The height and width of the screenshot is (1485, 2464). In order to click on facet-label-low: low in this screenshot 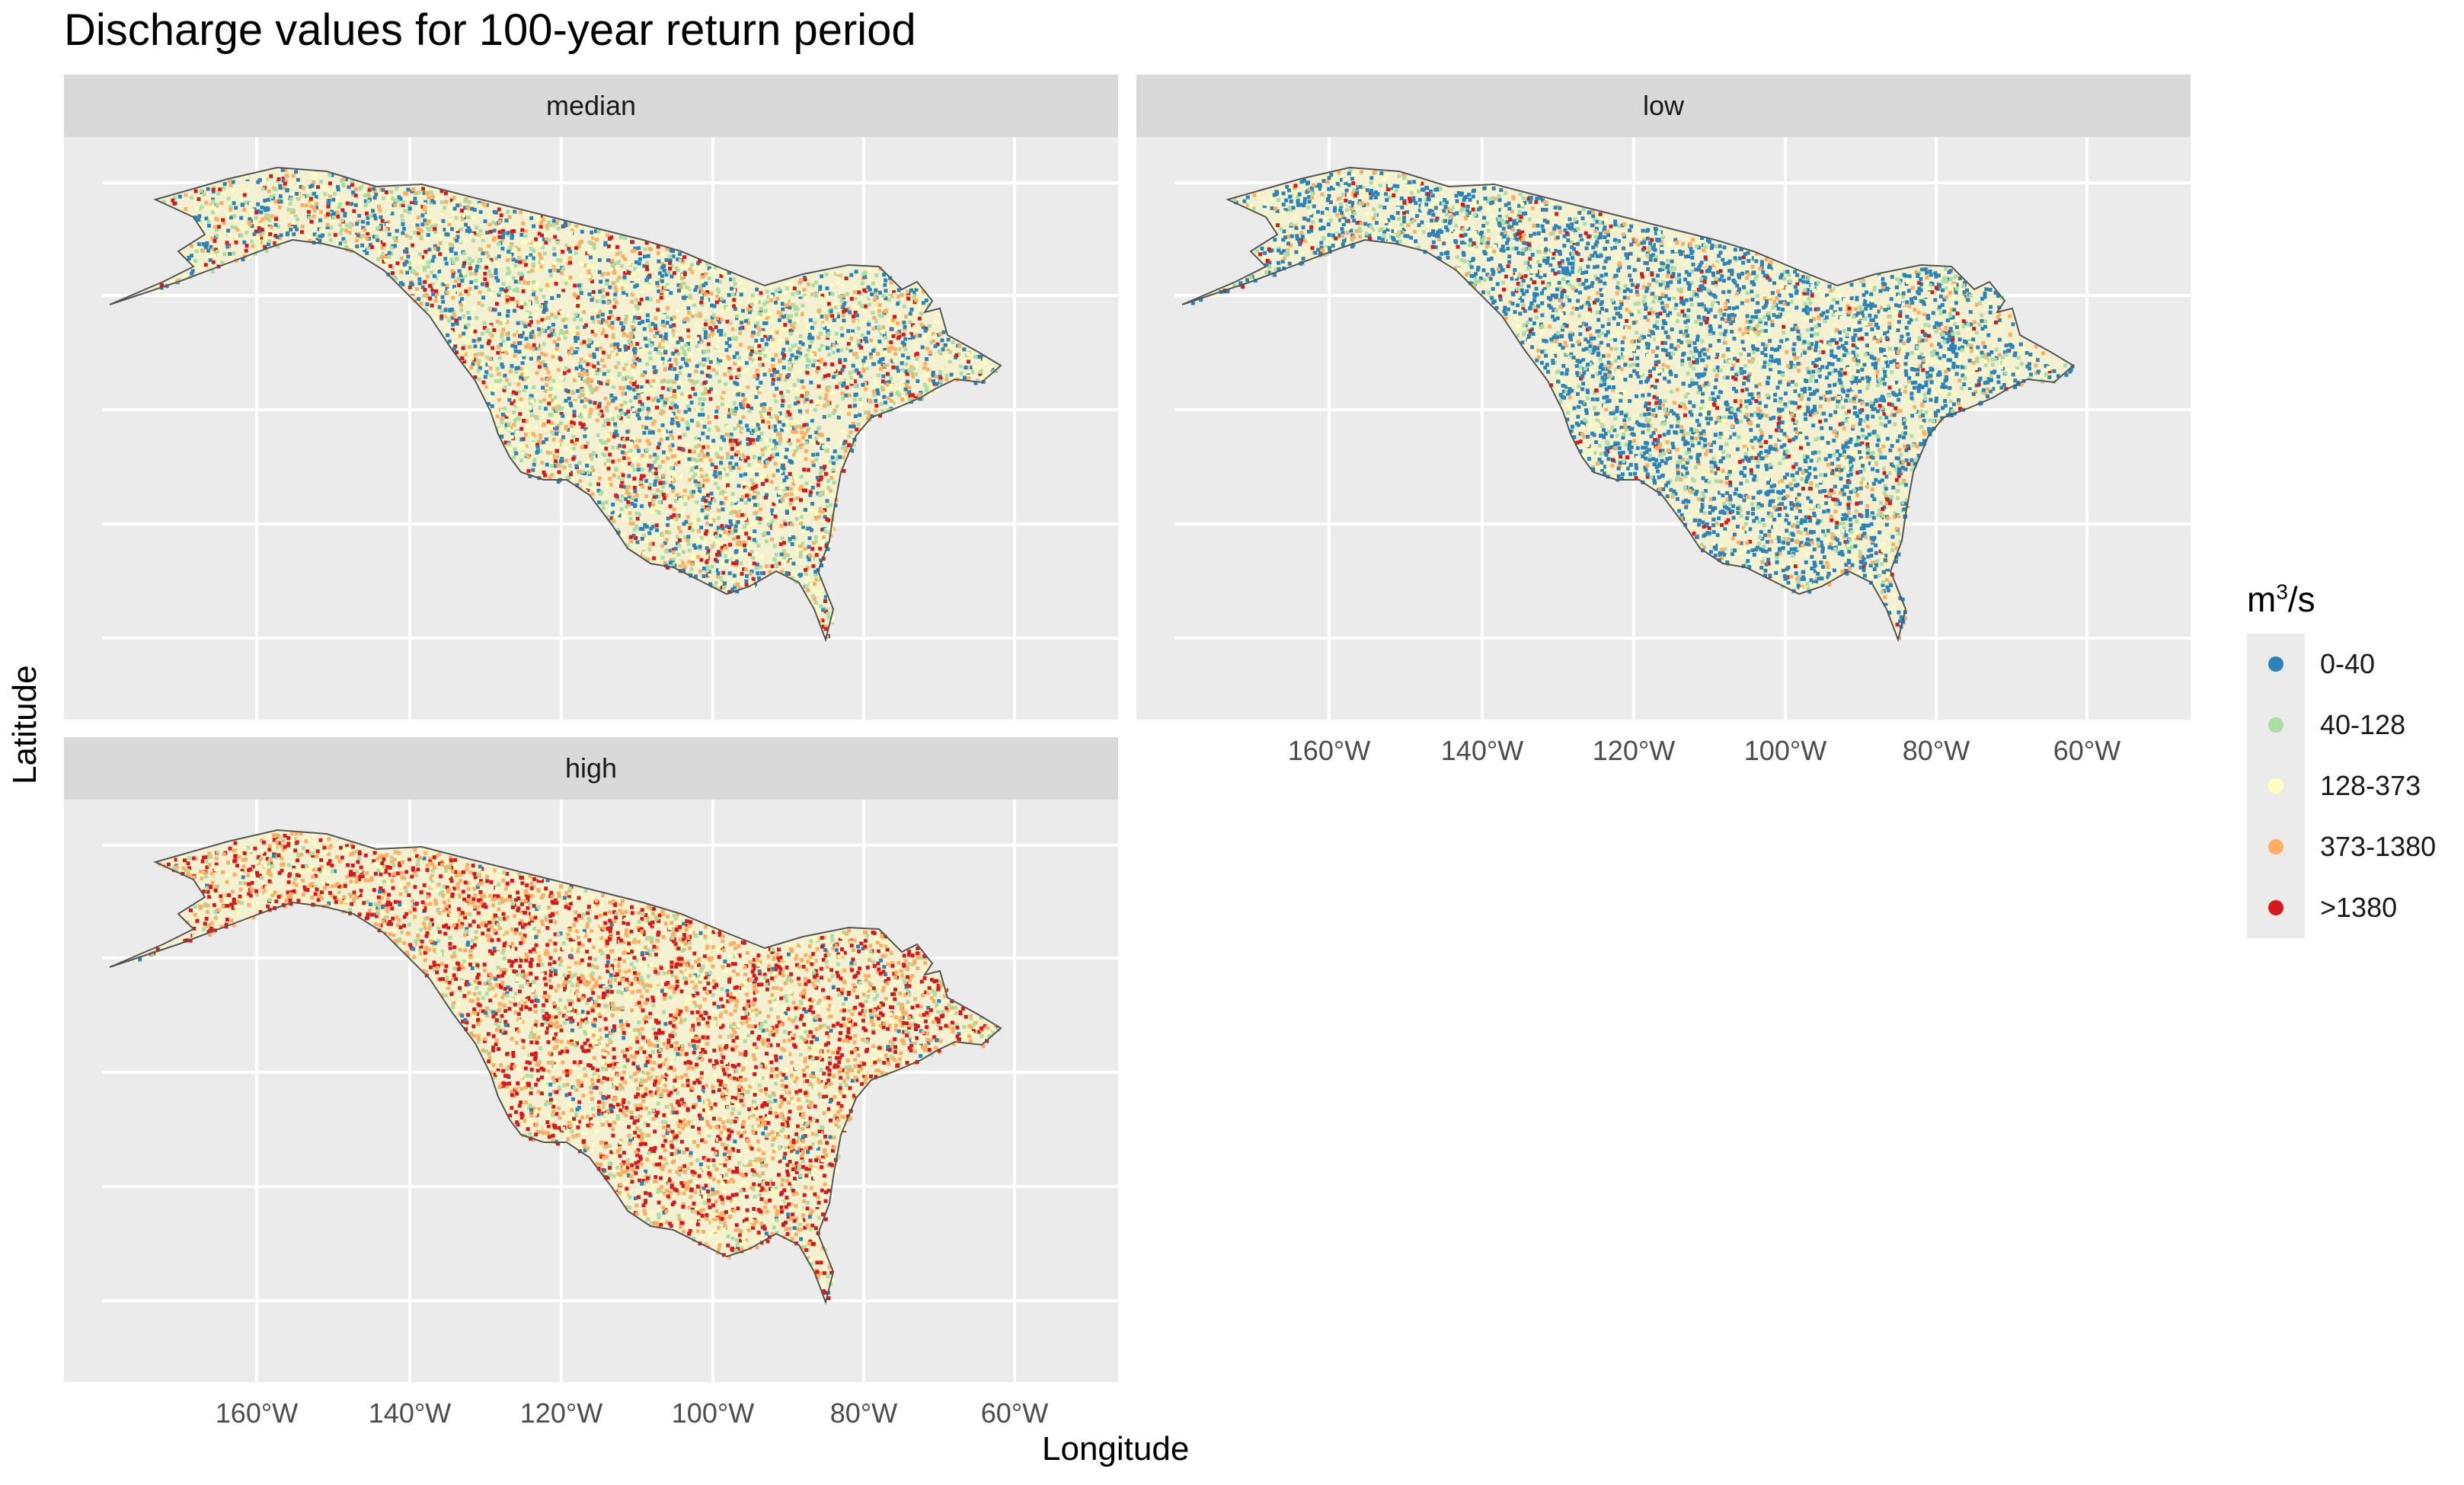, I will do `click(1663, 105)`.